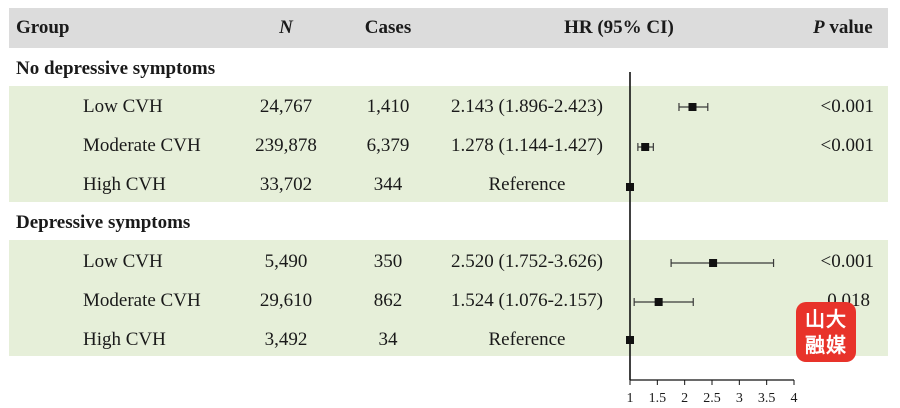 Image resolution: width=900 pixels, height=408 pixels. What do you see at coordinates (767, 398) in the screenshot?
I see `x-axis-tick-label: 3.5` at bounding box center [767, 398].